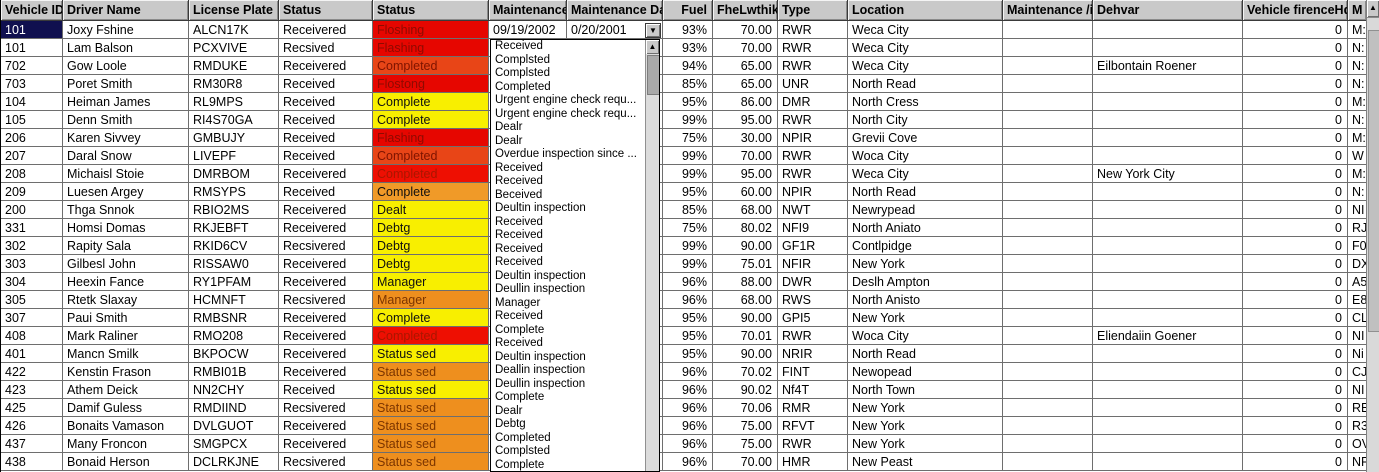 Image resolution: width=1379 pixels, height=472 pixels. What do you see at coordinates (126, 372) in the screenshot?
I see `cell-driver-name: Kenstin Frason` at bounding box center [126, 372].